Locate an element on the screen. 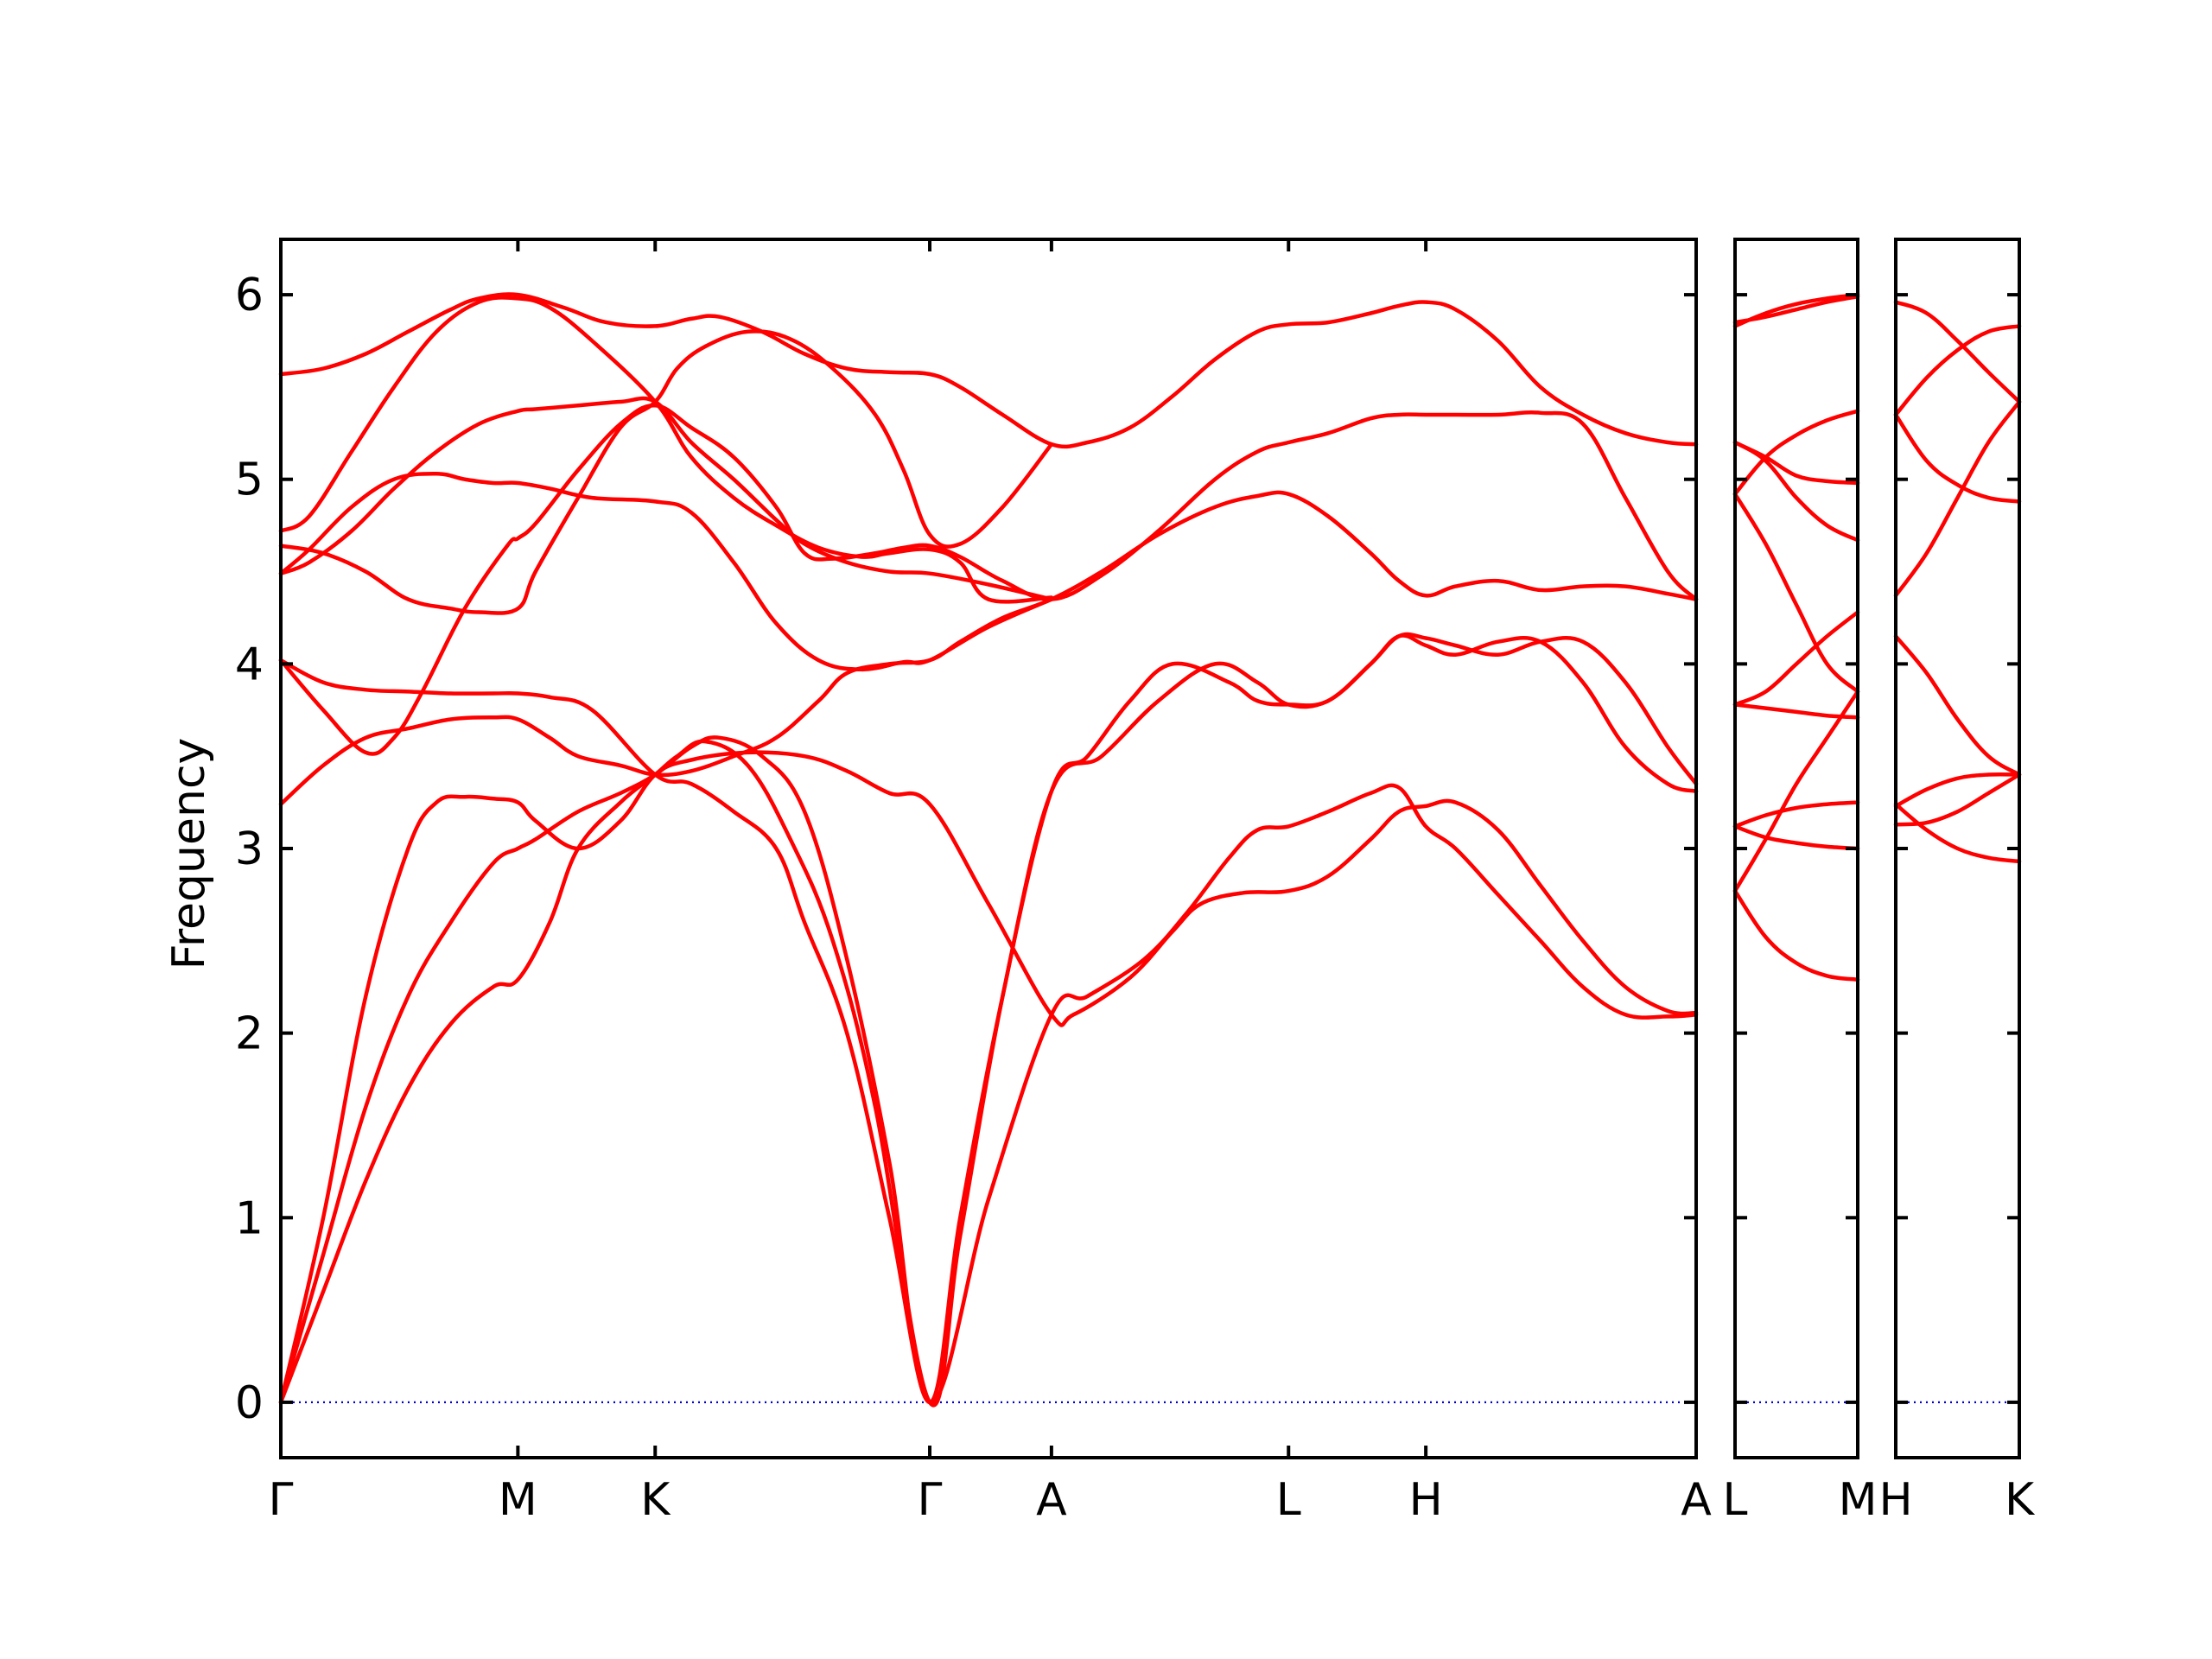  y-tick-label: 5 is located at coordinates (249, 480).